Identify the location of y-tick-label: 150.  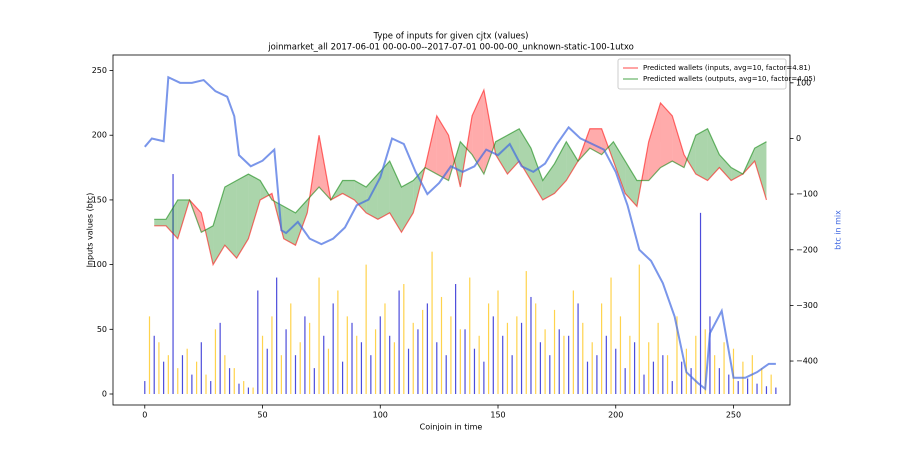
(99, 199).